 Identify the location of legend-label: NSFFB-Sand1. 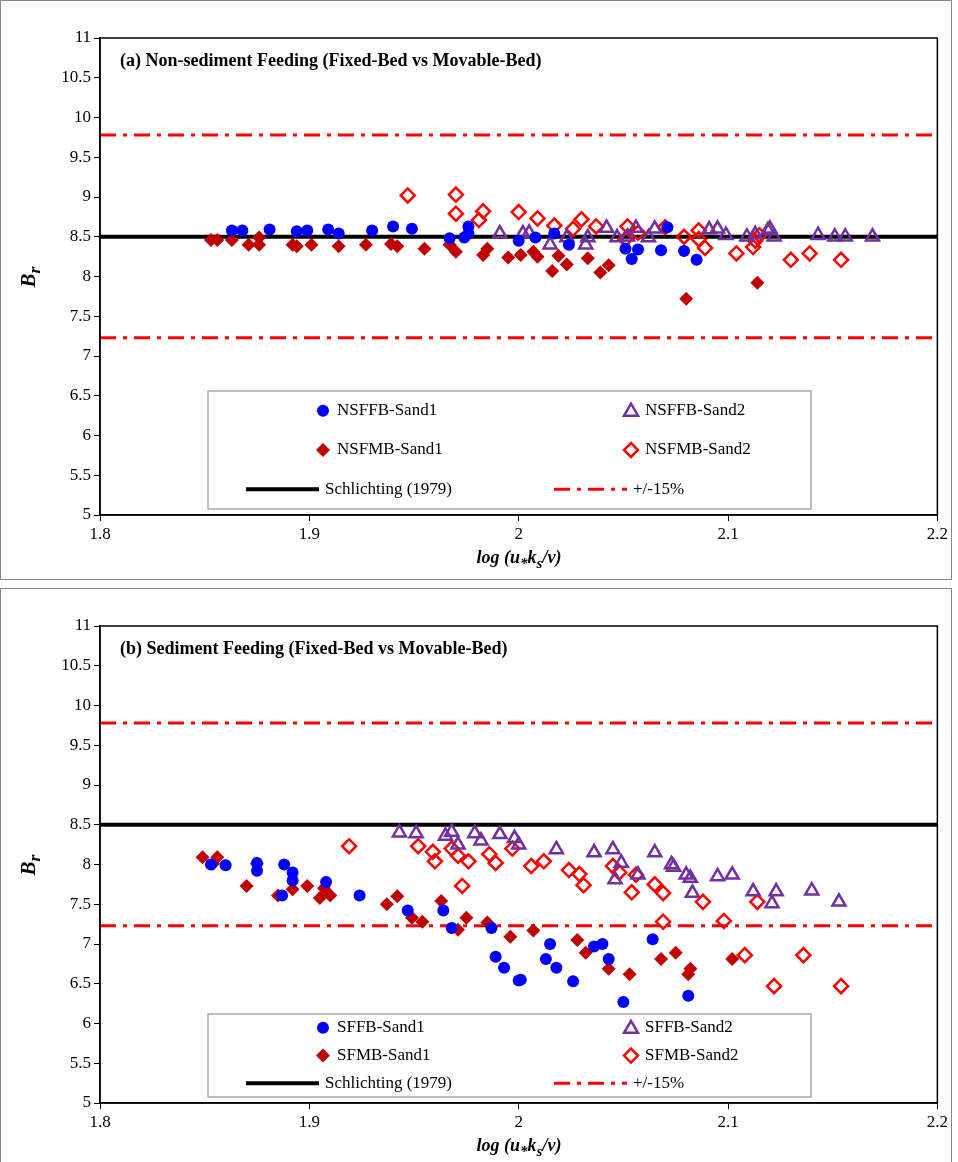
(387, 410).